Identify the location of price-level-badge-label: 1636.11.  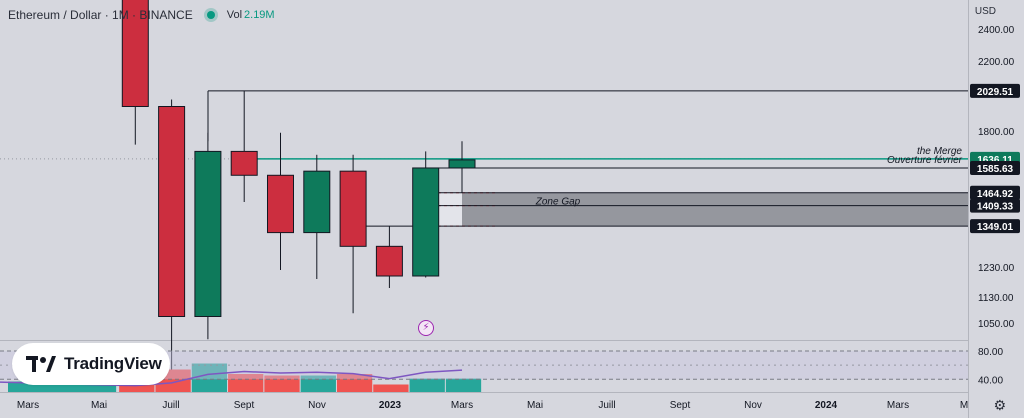
(995, 160).